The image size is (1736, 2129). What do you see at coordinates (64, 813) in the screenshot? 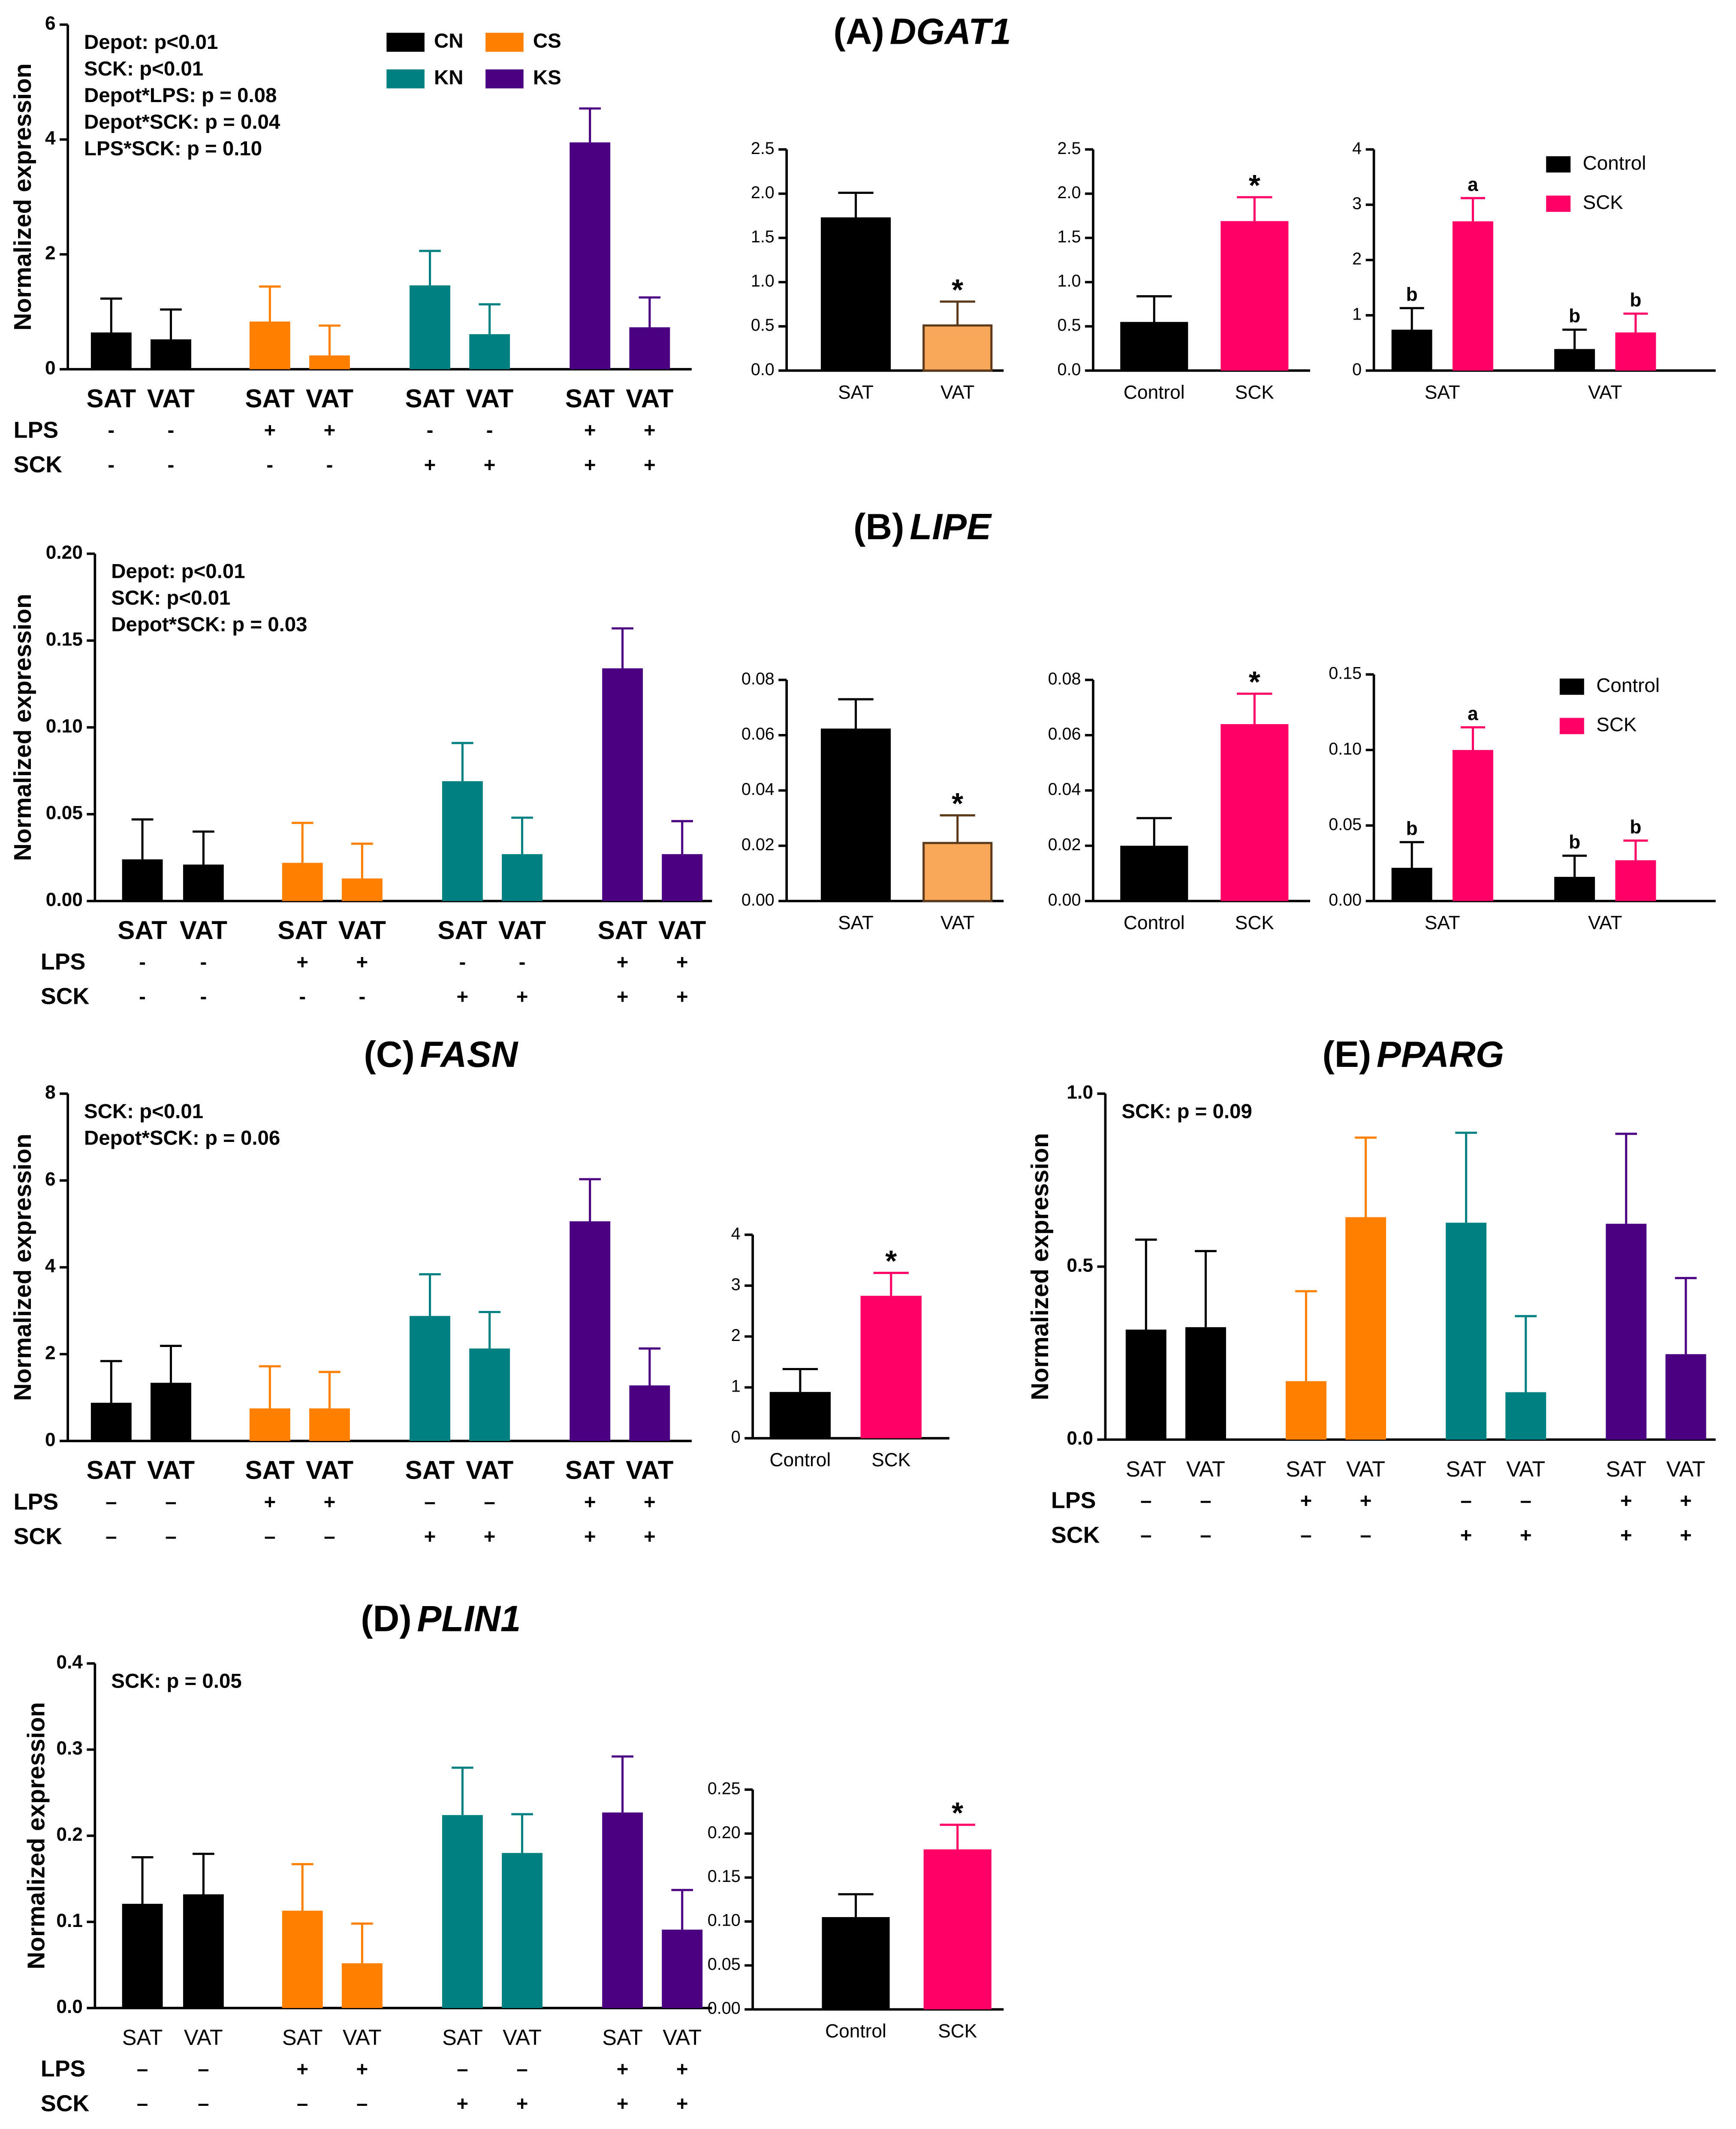
I see `y-tick-label: 0.05` at bounding box center [64, 813].